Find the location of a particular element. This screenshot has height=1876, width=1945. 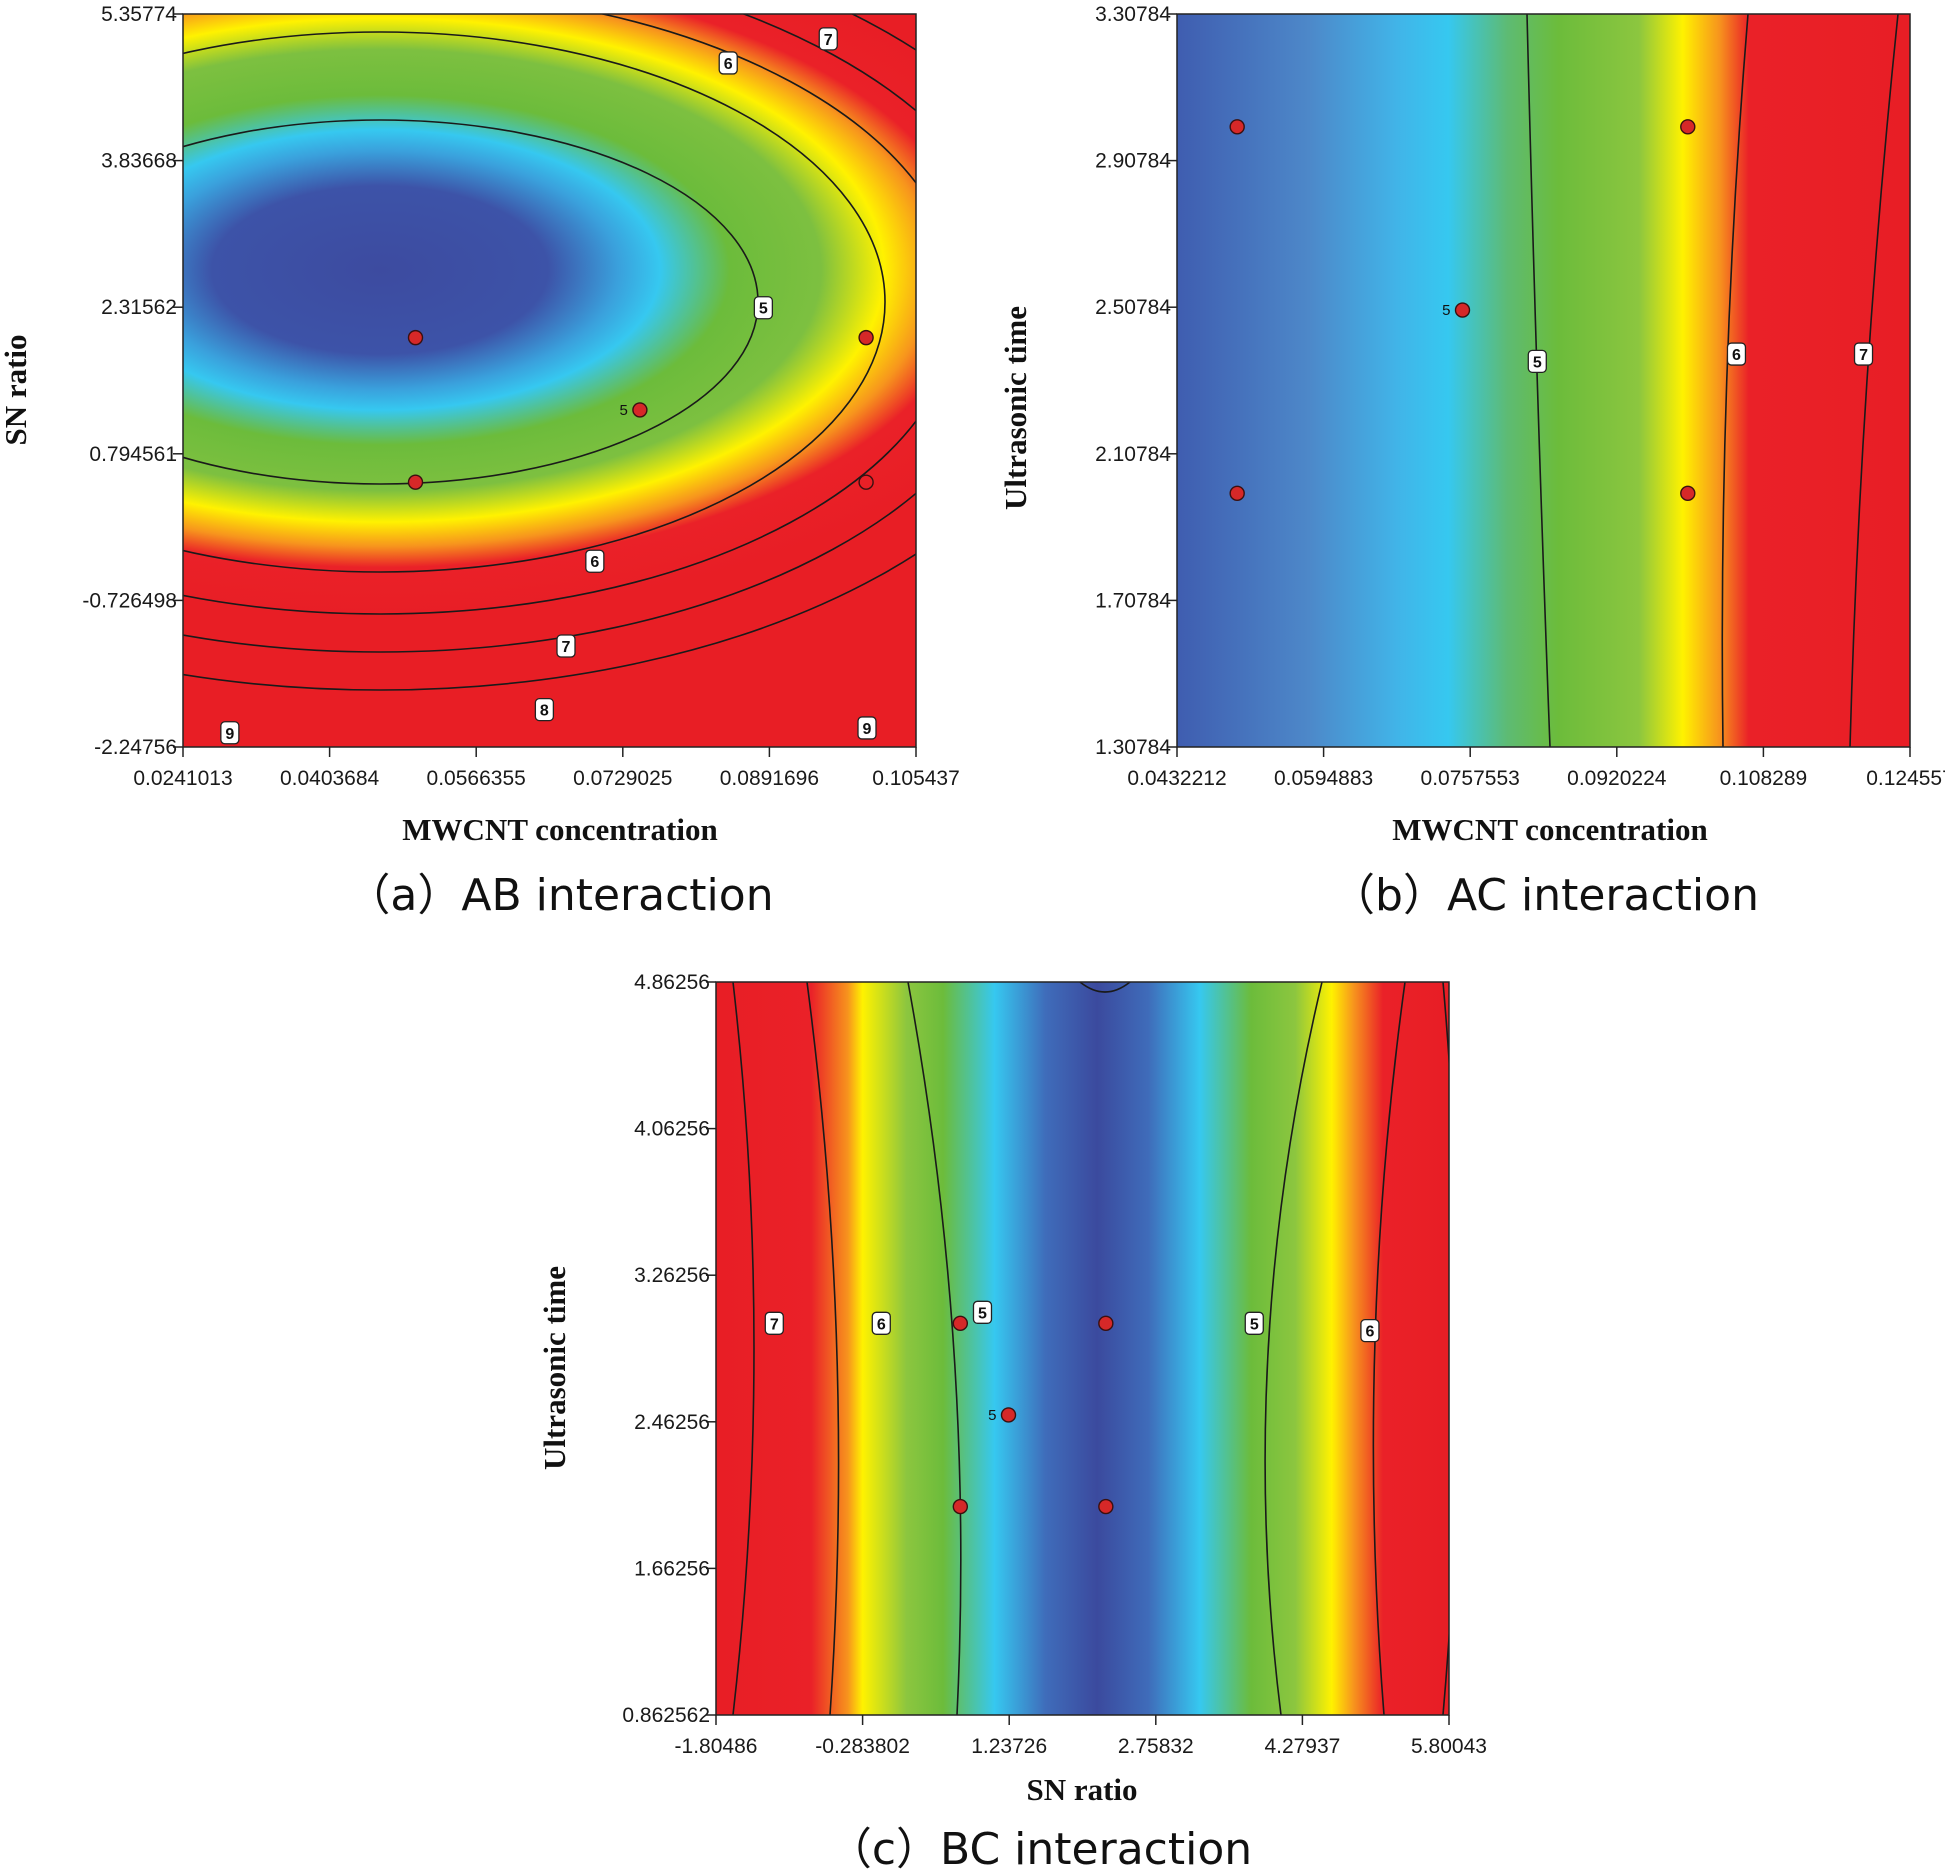

plot-frame-b is located at coordinates (1543, 380).